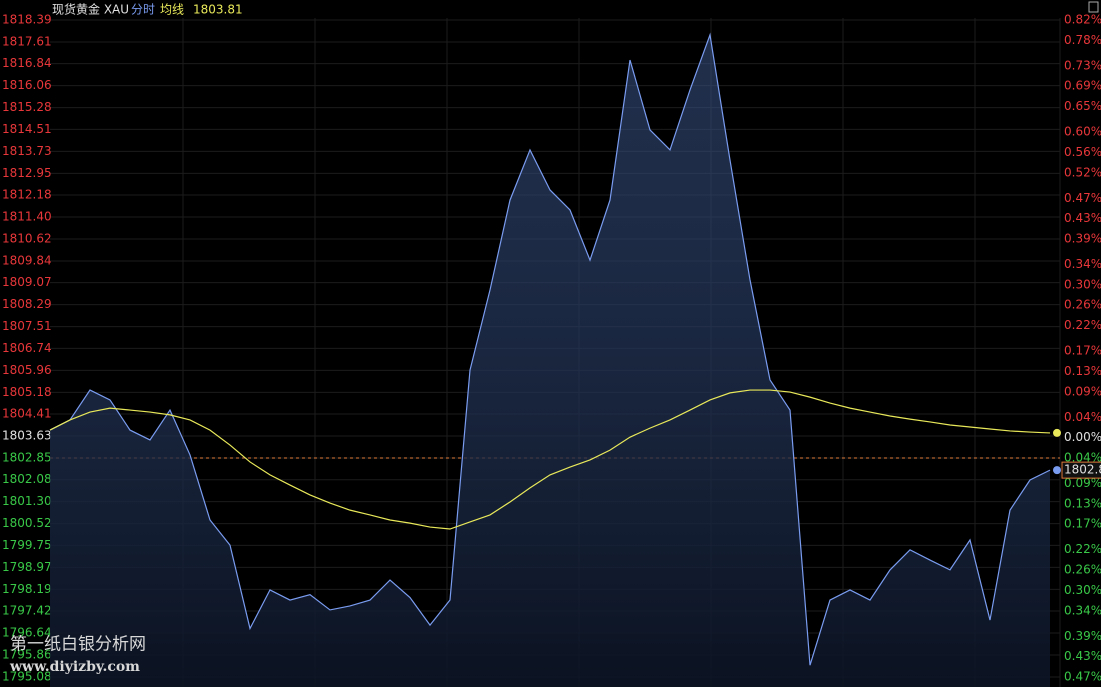 Image resolution: width=1101 pixels, height=687 pixels. Describe the element at coordinates (27, 282) in the screenshot. I see `y-tick-label: 1809.07` at that location.